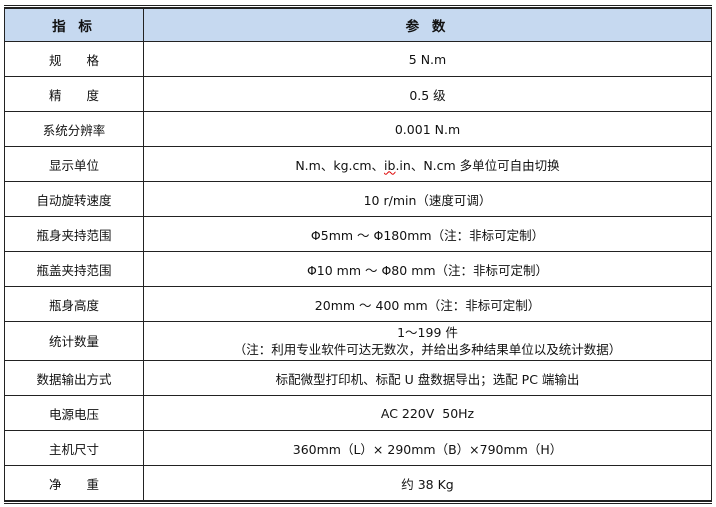  What do you see at coordinates (427, 304) in the screenshot?
I see `row-value: 20mm ～ 400 mm（注：非标可定制）` at bounding box center [427, 304].